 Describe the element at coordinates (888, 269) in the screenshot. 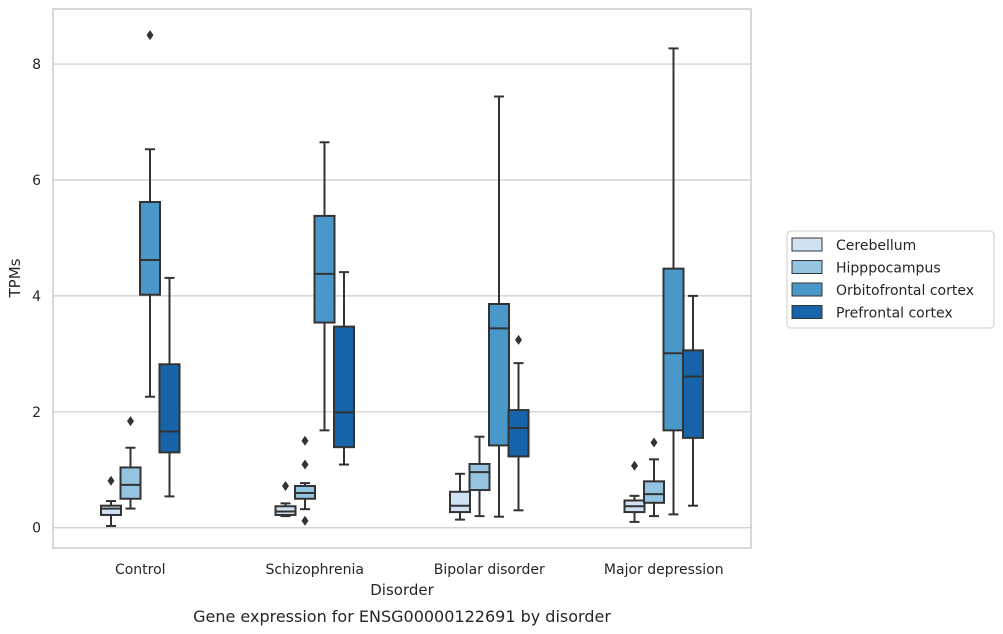

I see `legend-label: Hipppocampus` at that location.